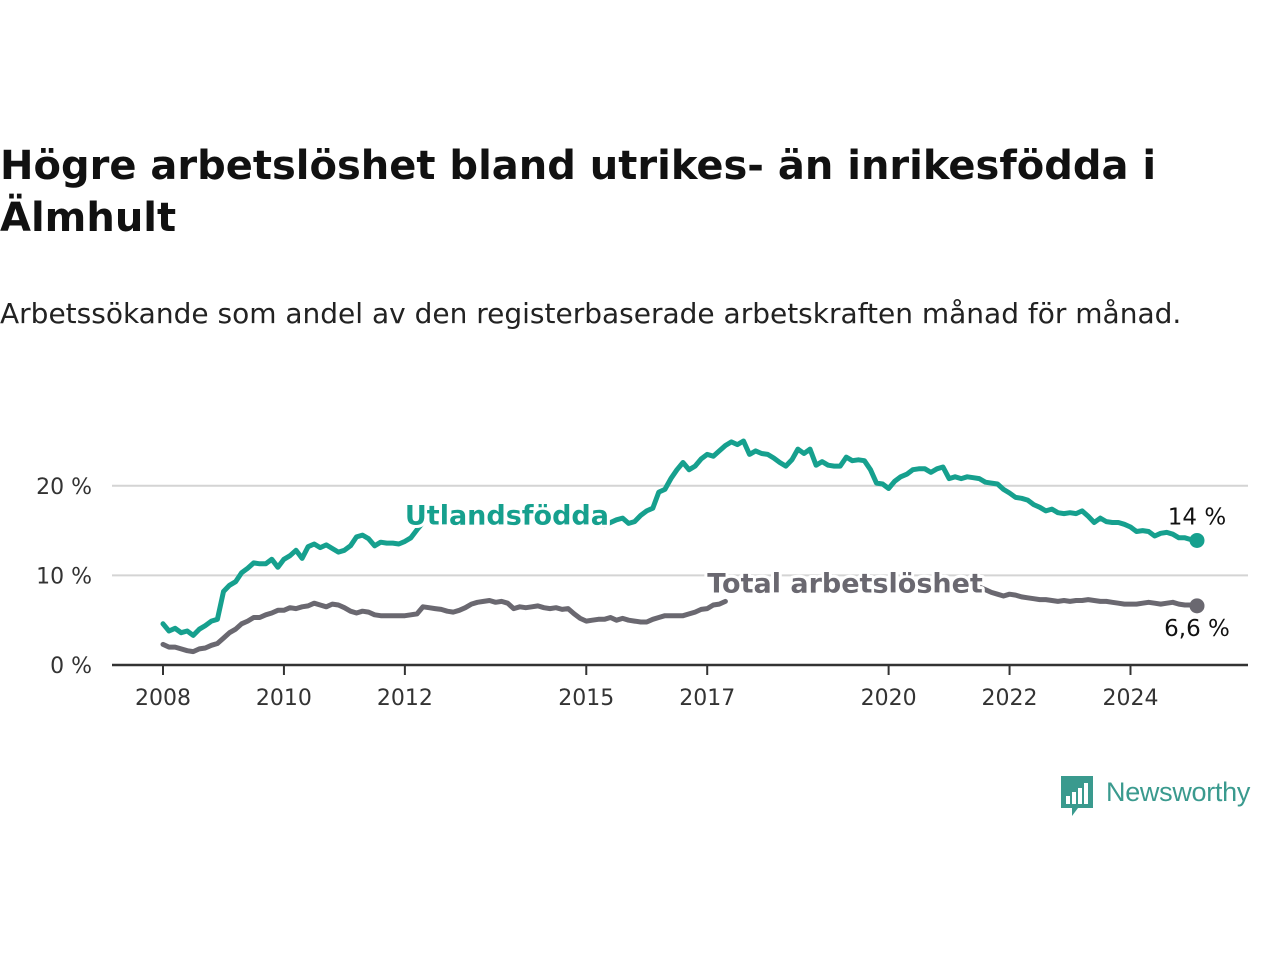  I want to click on x-tick-label: 2024, so click(1130, 698).